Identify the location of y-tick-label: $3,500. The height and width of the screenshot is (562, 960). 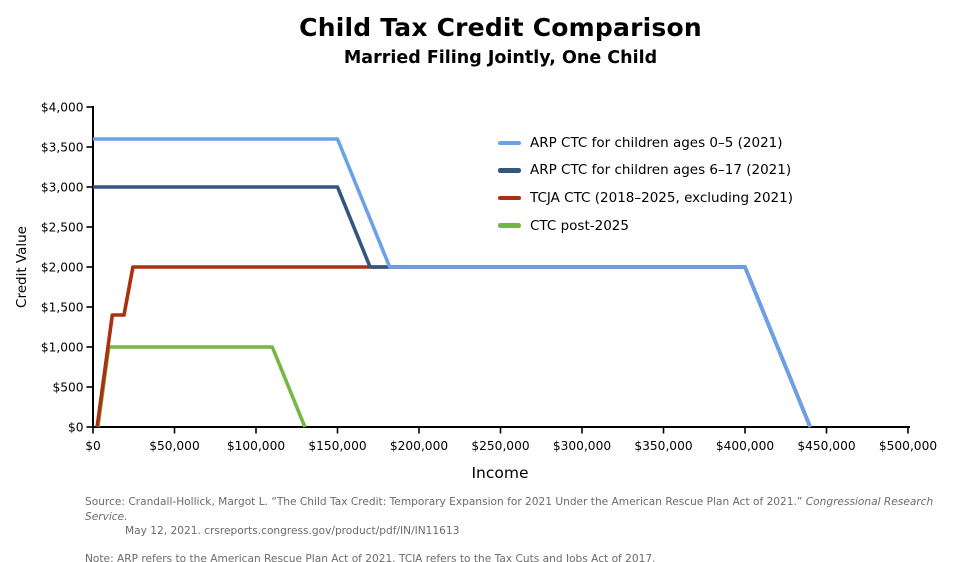
(62, 147).